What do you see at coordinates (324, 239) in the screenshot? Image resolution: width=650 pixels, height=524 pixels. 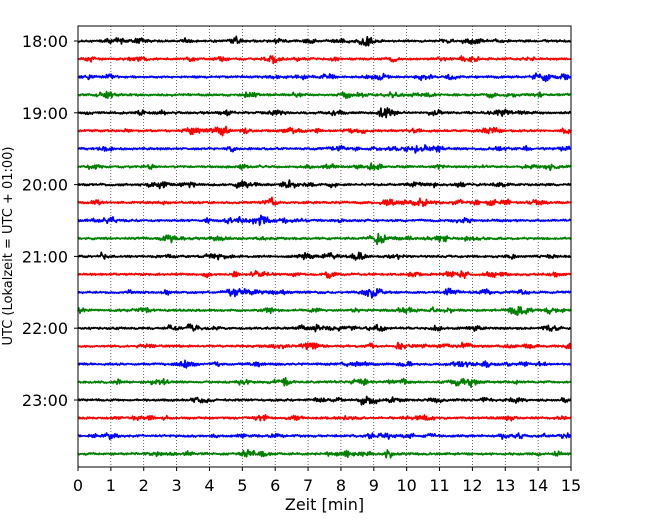 I see `trace-2045` at bounding box center [324, 239].